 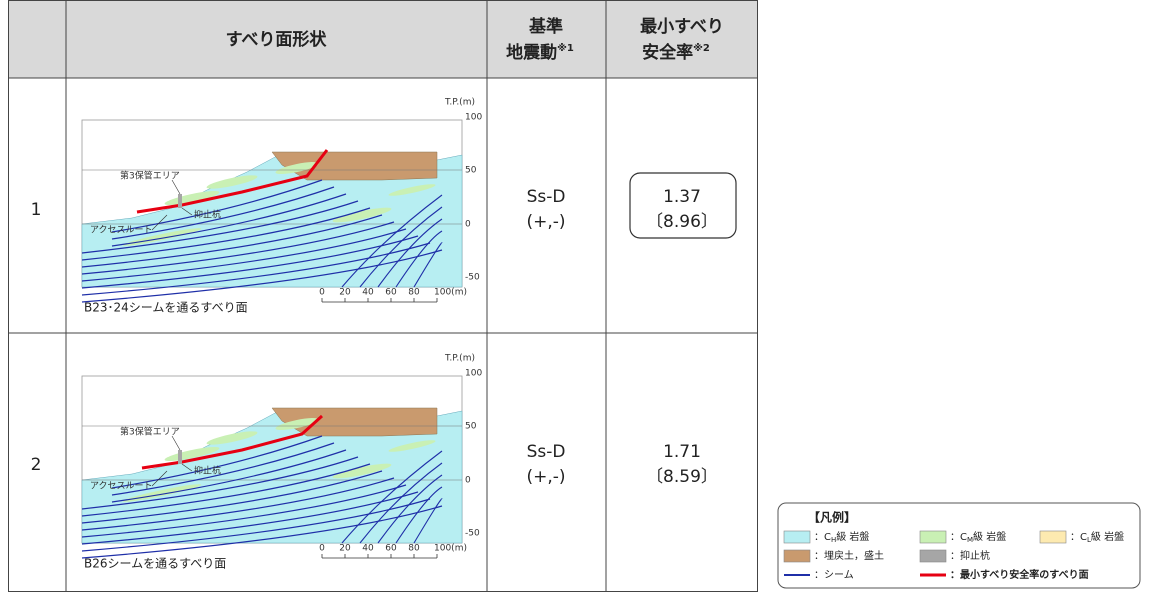 I want to click on header-bg, so click(x=383, y=39).